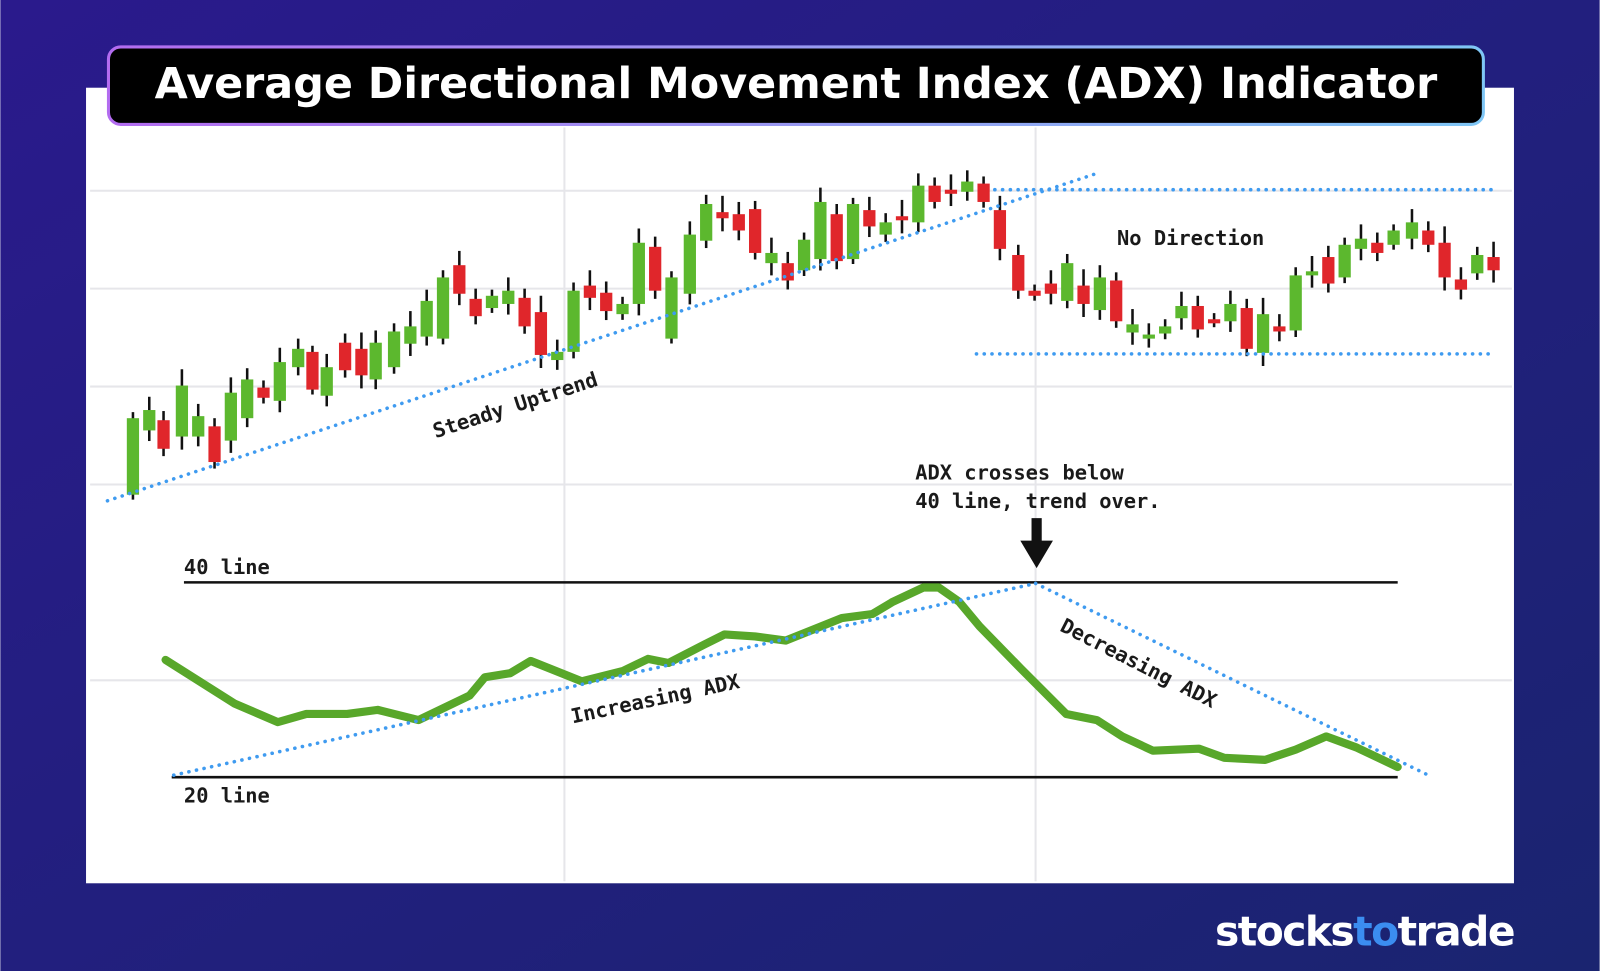 The height and width of the screenshot is (971, 1600). Describe the element at coordinates (1190, 238) in the screenshot. I see `annotation: No Direction` at that location.